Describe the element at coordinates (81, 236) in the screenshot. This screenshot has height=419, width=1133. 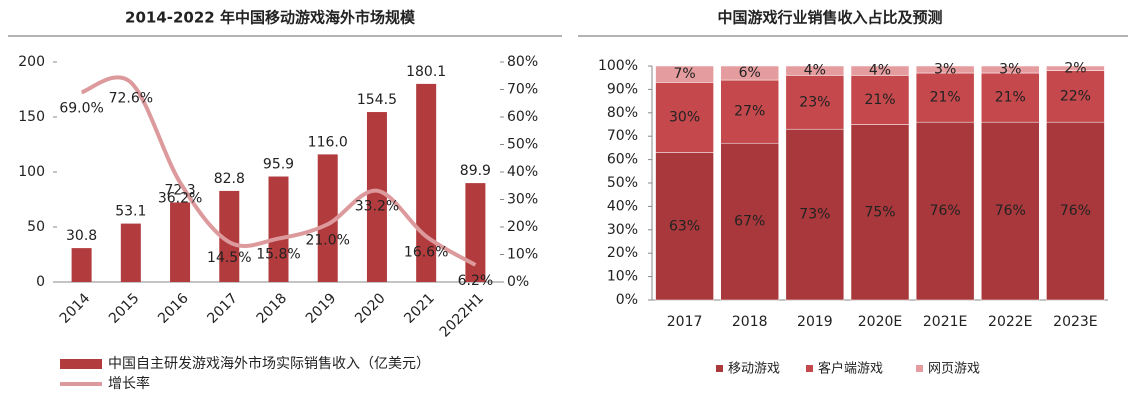
I see `bar-value-label: 30.8` at that location.